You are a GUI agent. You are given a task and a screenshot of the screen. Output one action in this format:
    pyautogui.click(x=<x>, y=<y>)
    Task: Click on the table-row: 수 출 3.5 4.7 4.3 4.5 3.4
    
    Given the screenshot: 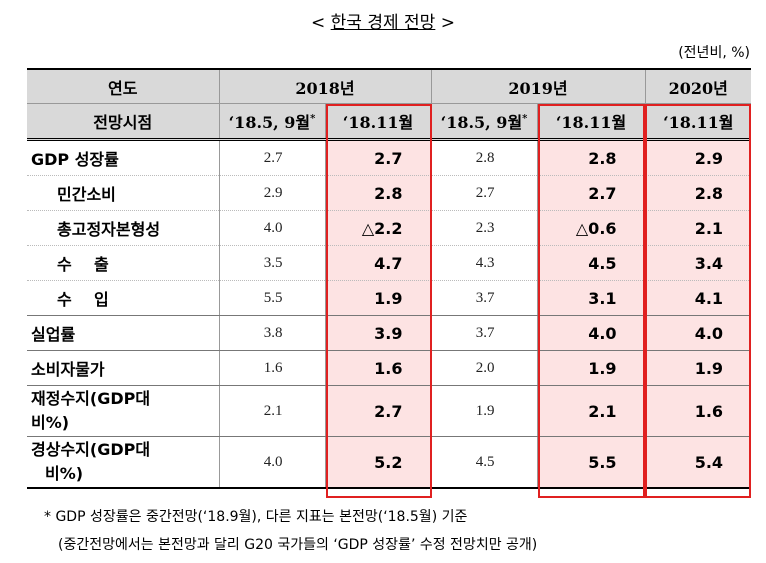 What is the action you would take?
    pyautogui.click(x=389, y=263)
    